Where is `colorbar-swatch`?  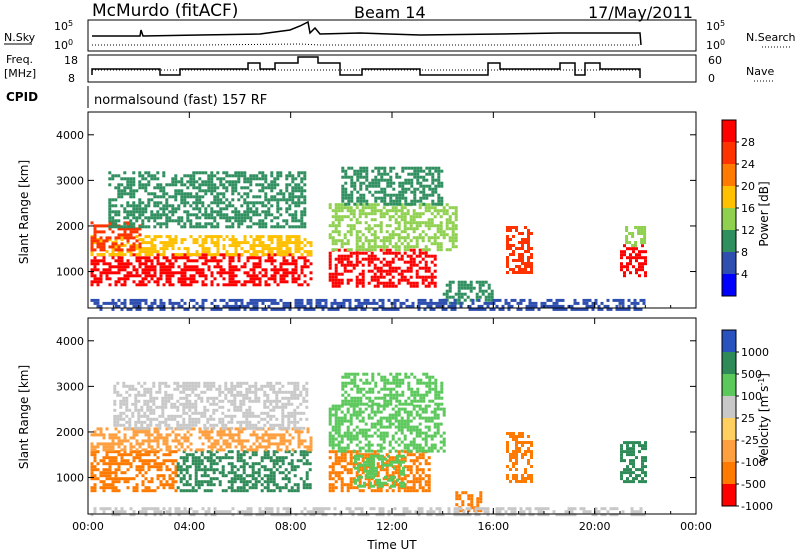
colorbar-swatch is located at coordinates (729, 241).